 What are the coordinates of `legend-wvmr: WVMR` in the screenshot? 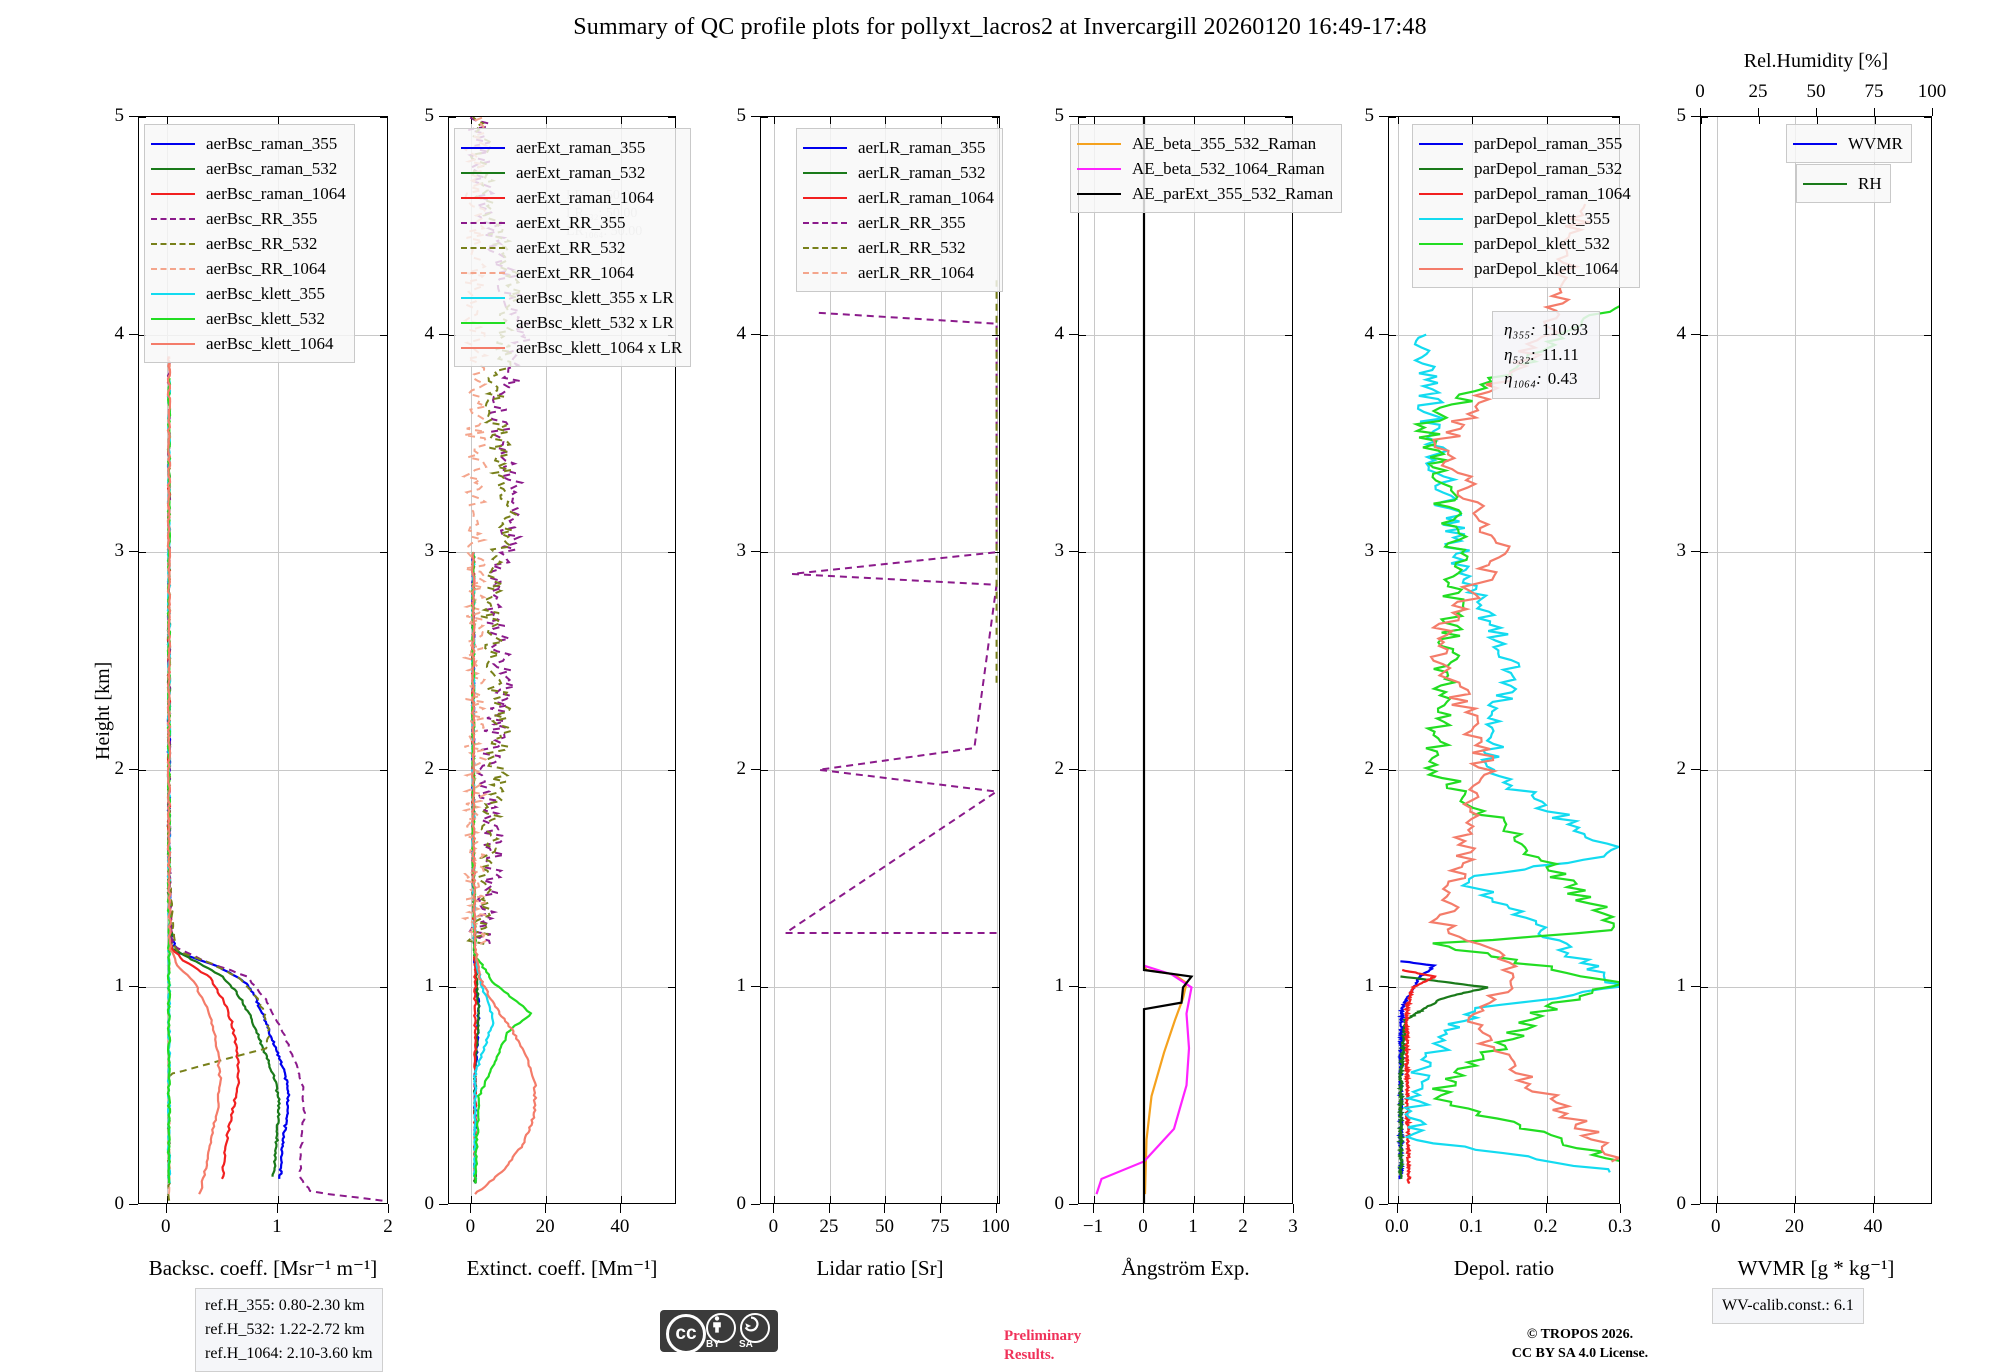 It's located at (1849, 143).